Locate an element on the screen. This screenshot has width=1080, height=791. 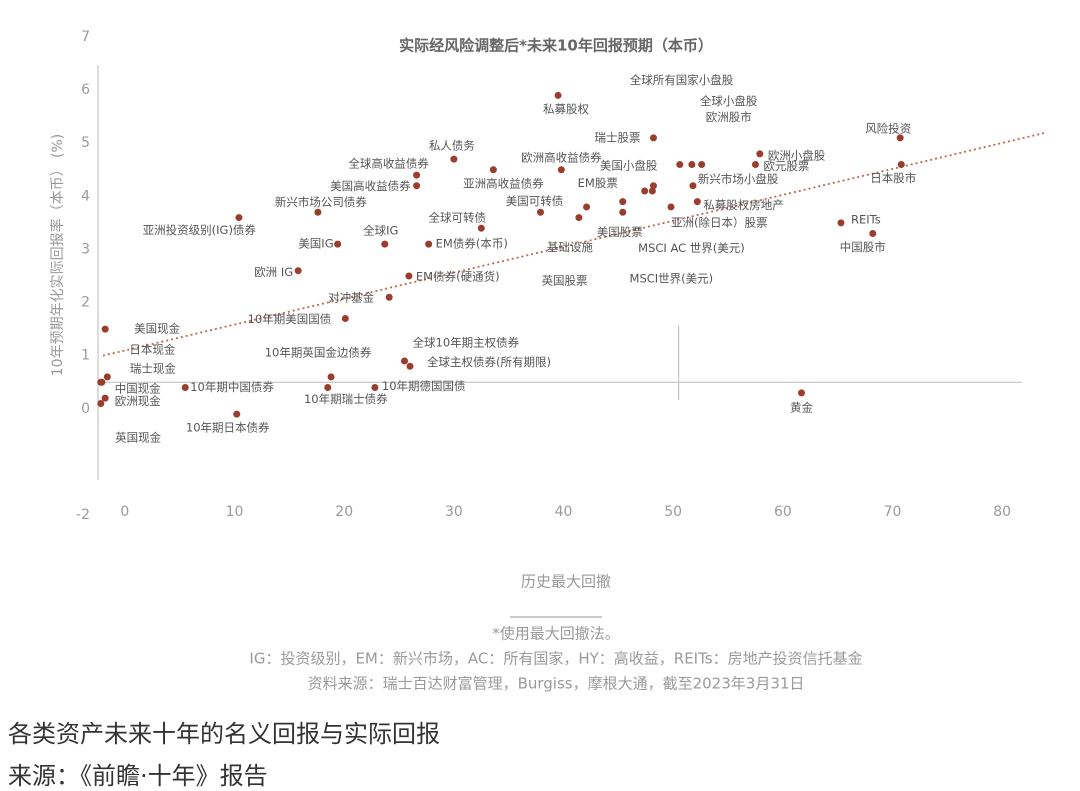
point-label: 10年期日本债券 is located at coordinates (228, 428).